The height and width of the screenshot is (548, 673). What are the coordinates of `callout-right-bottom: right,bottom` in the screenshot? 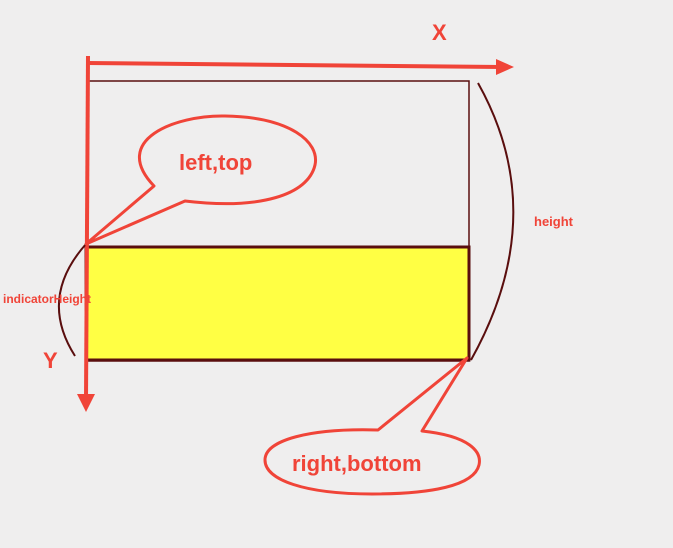 It's located at (372, 426).